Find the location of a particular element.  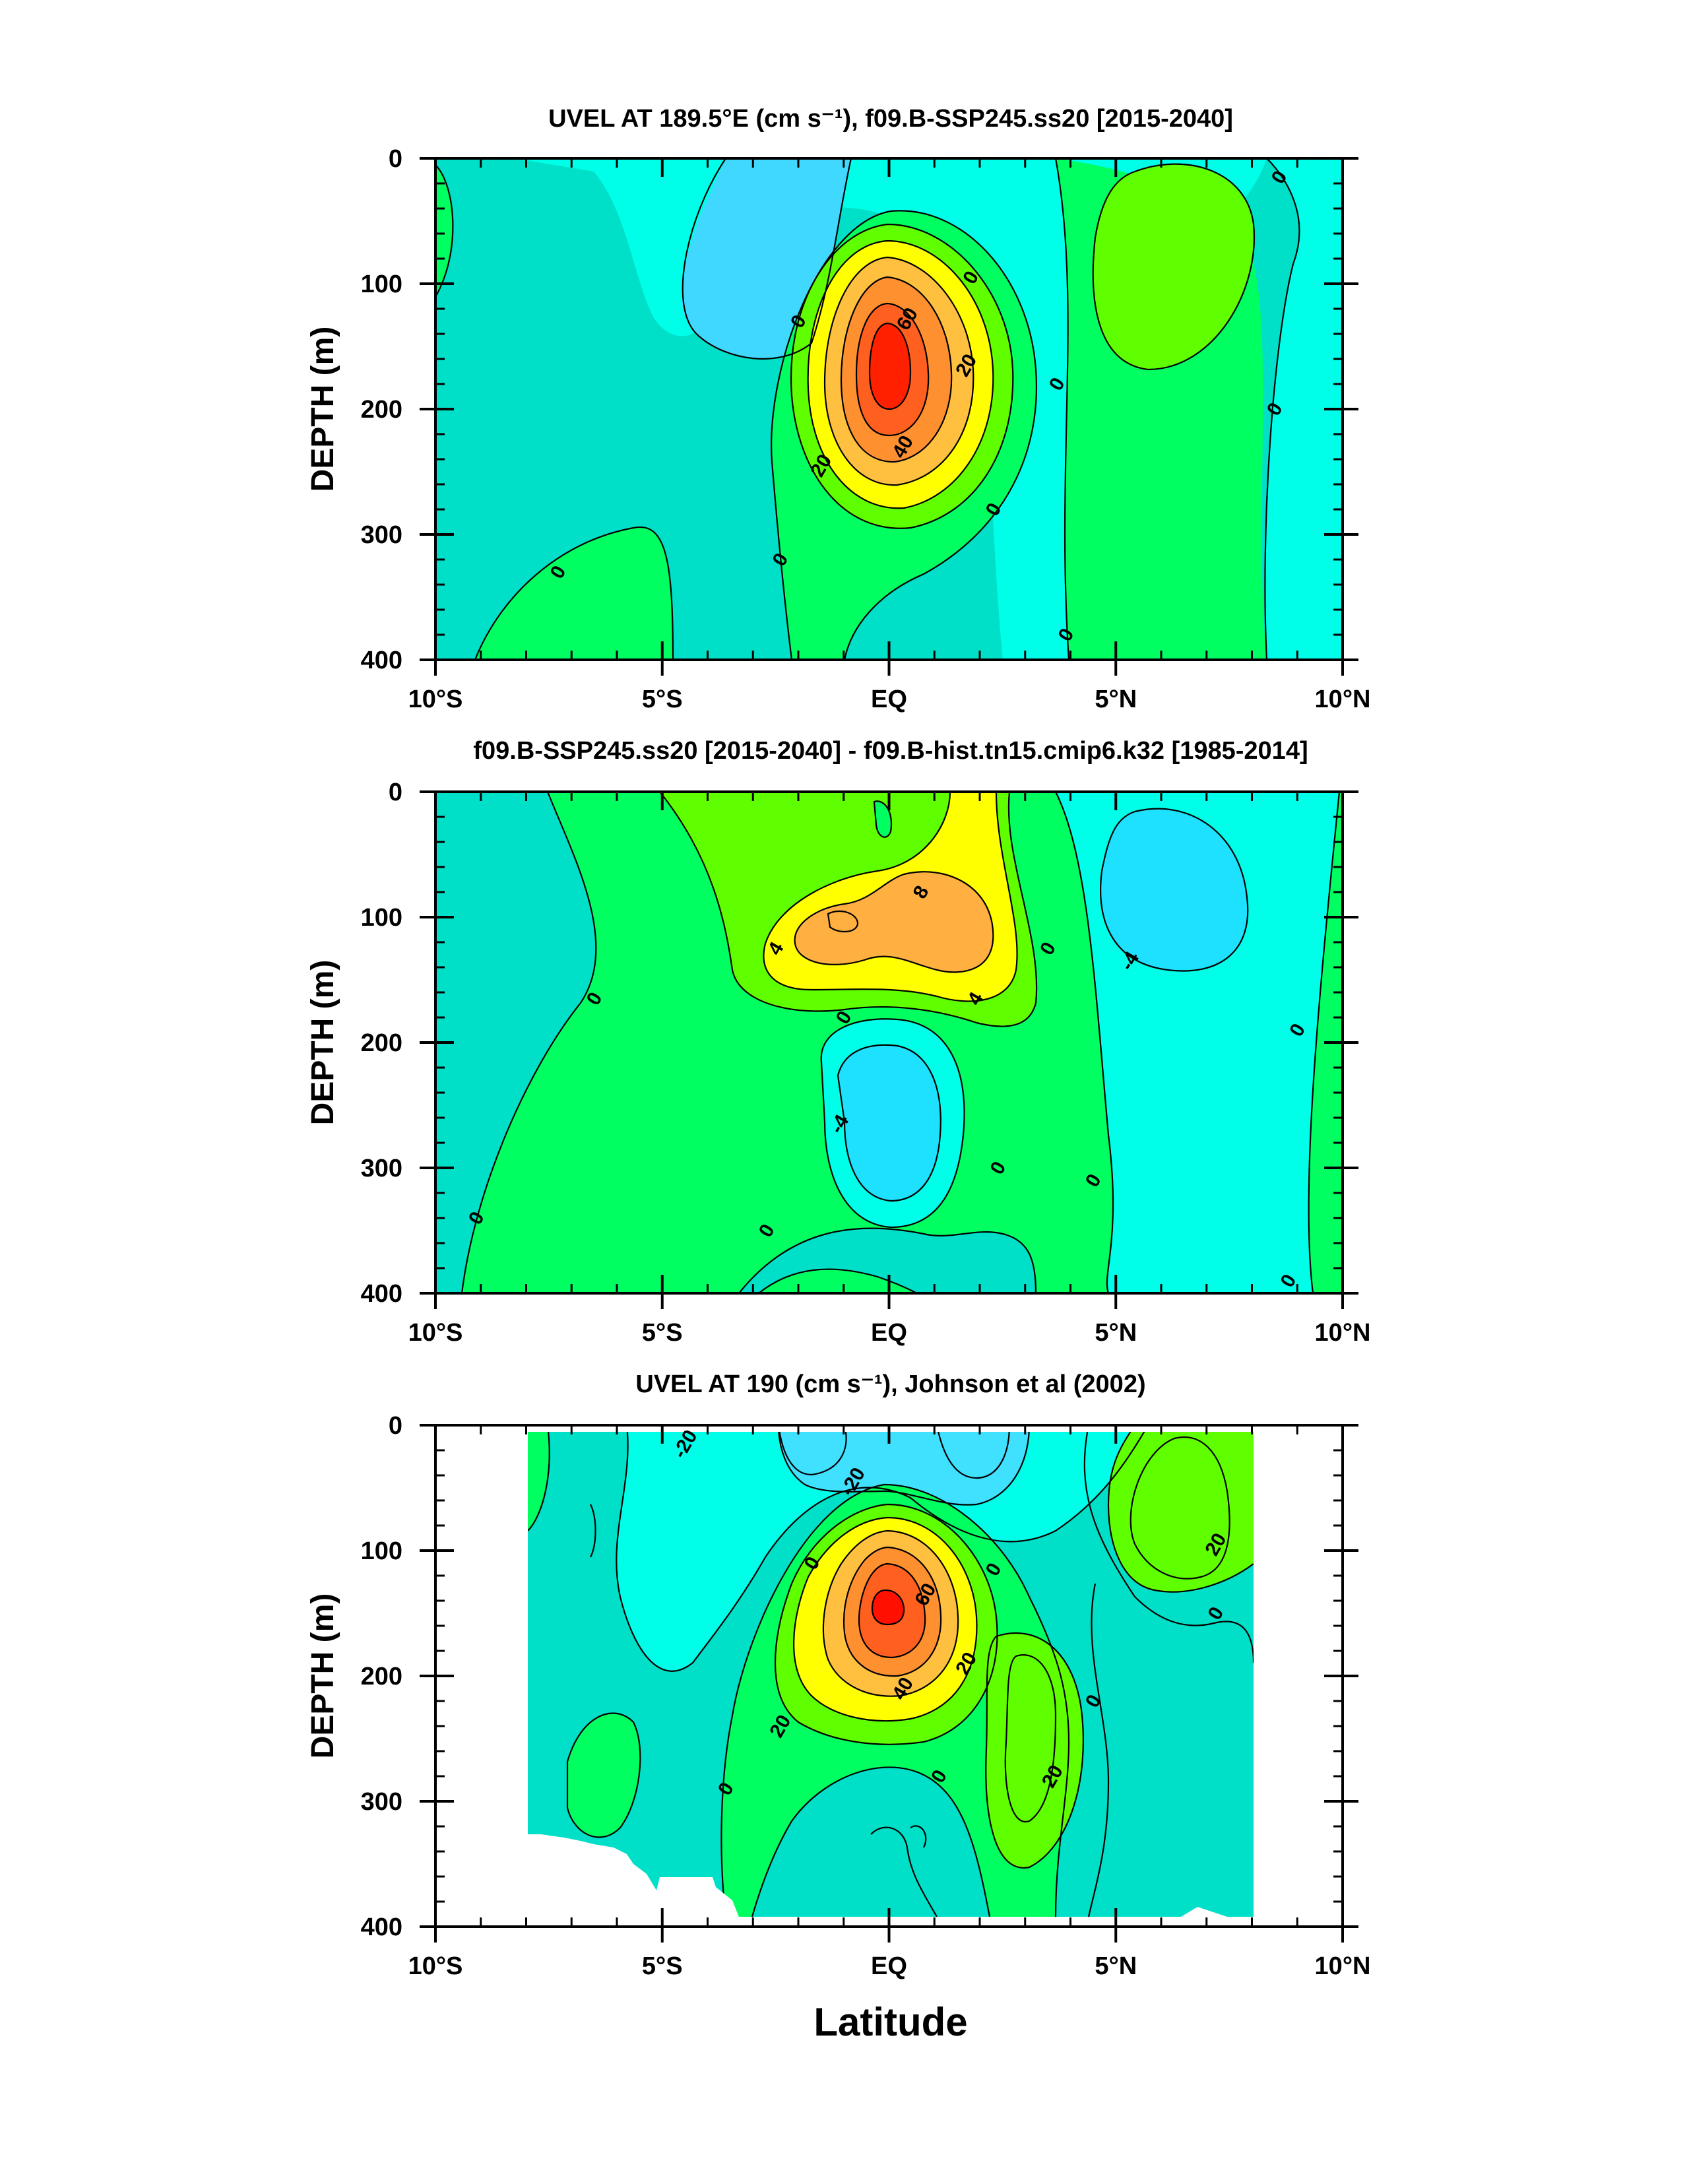

panel-3-clip is located at coordinates (891, 1674).